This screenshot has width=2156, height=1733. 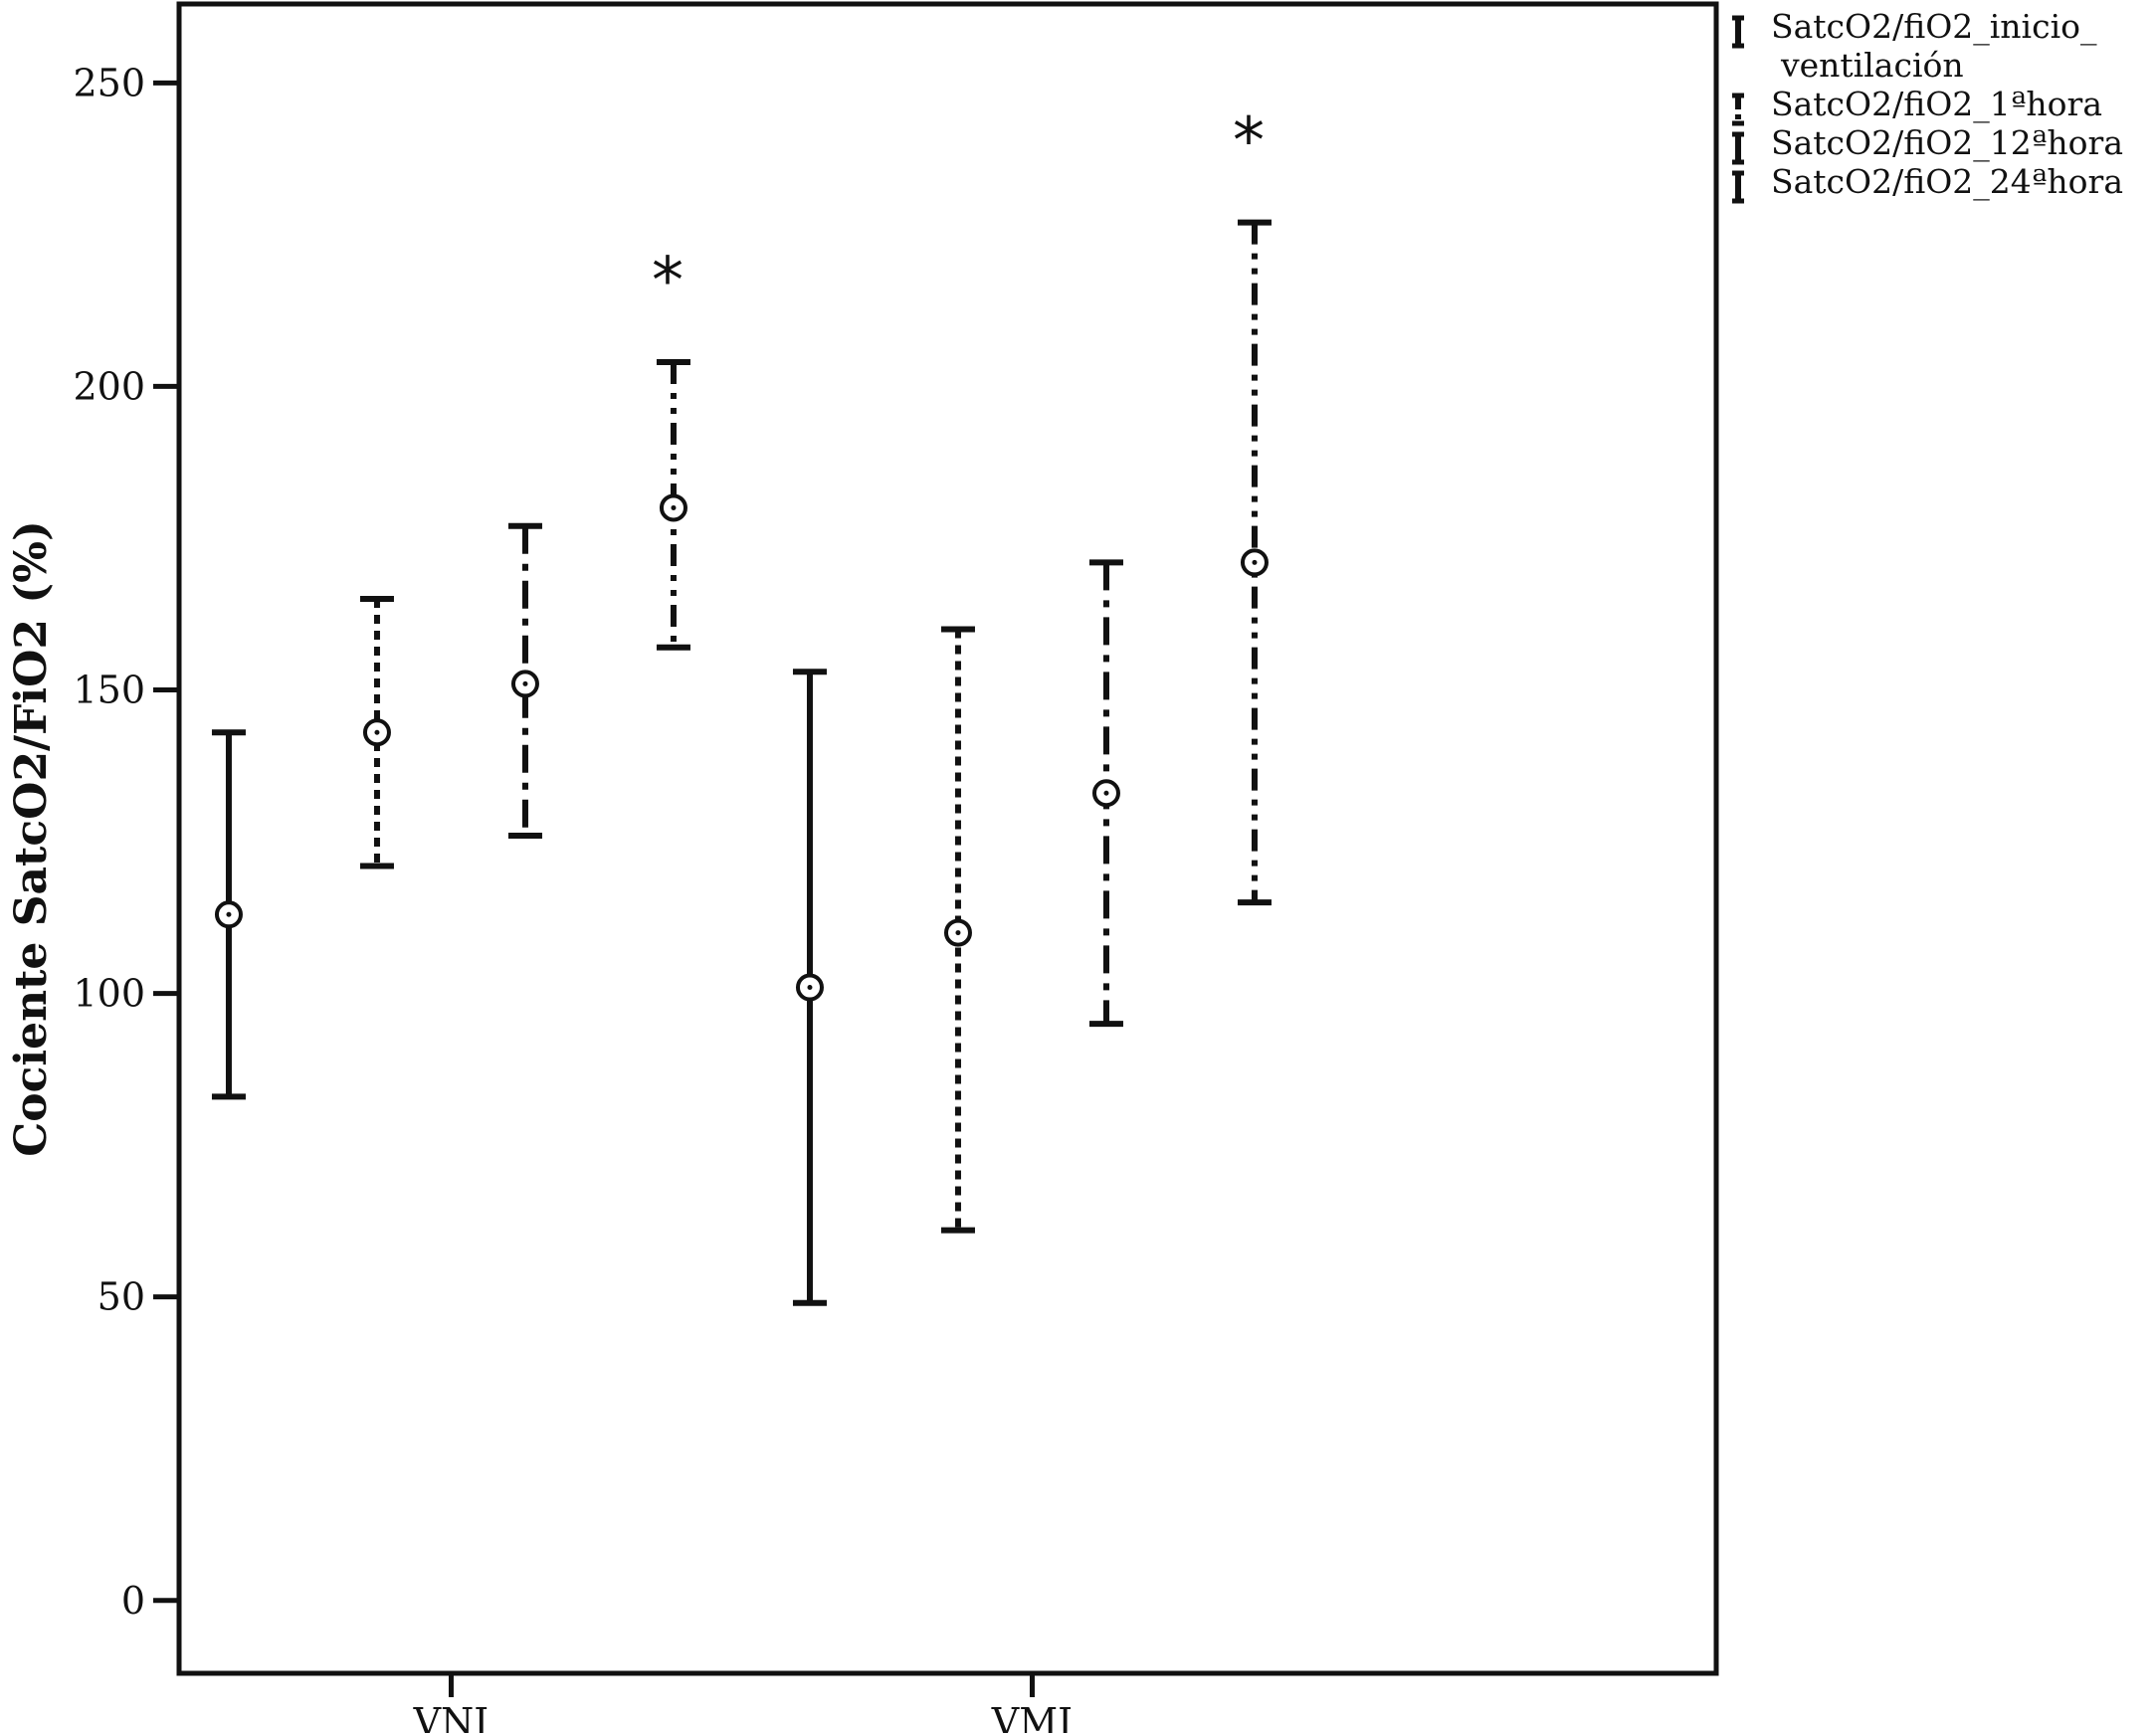 I want to click on legend-entry: SatcO2/fiO2_inicio_ventilación, so click(x=1914, y=46).